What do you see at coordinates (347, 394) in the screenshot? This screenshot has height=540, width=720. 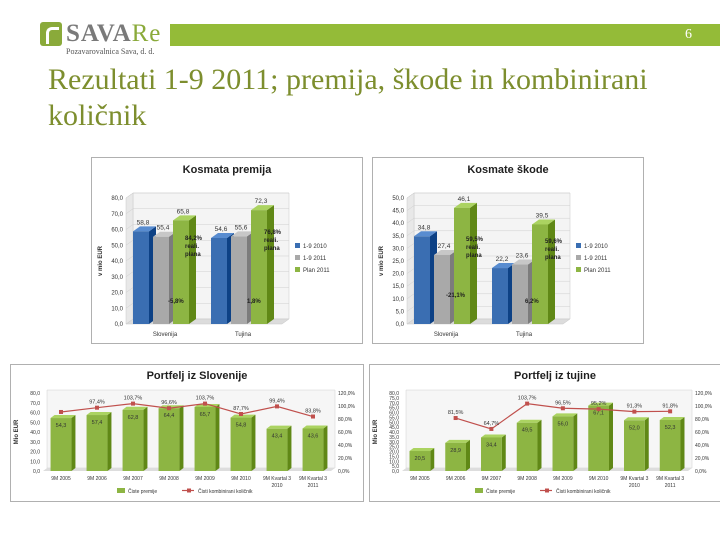 I see `y2-tick-label: 120,0%` at bounding box center [347, 394].